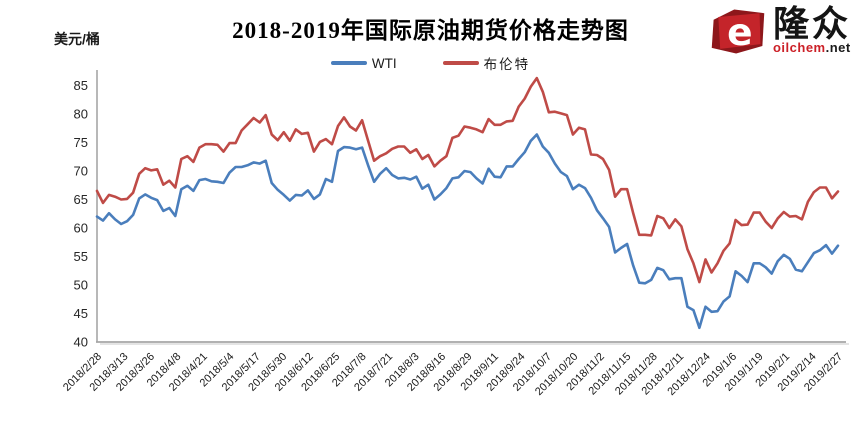 This screenshot has width=861, height=432. Describe the element at coordinates (811, 23) in the screenshot. I see `brand-name: 隆众` at that location.